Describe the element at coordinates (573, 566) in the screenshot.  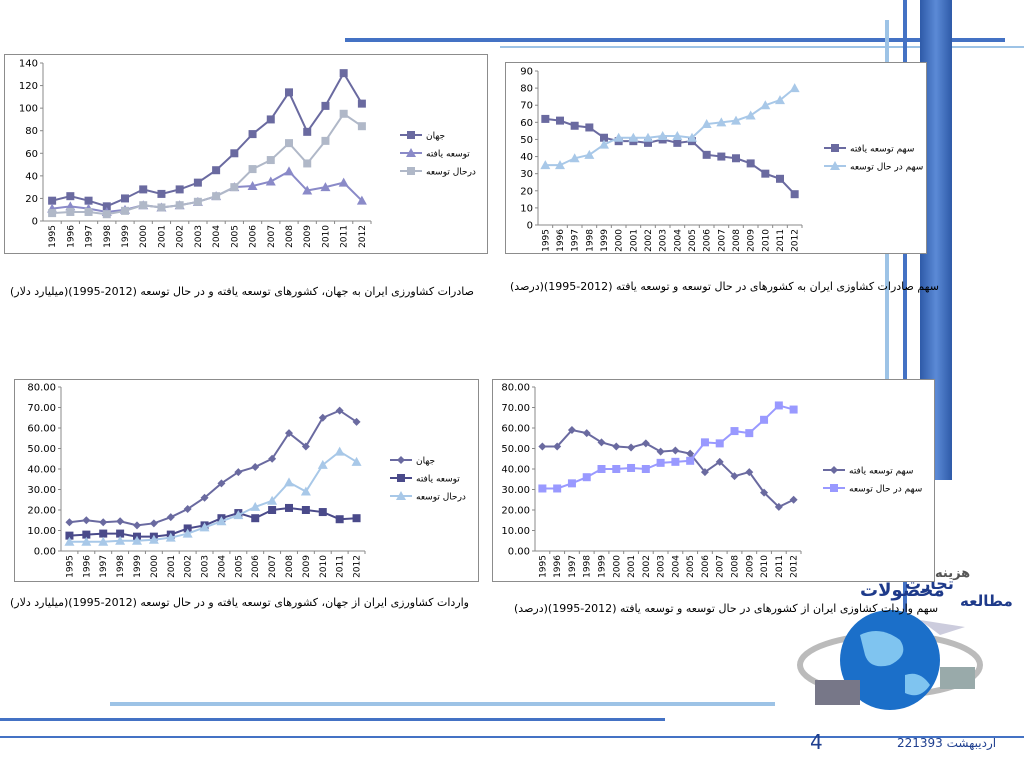
I see `x-tick-label: 1997` at that location.